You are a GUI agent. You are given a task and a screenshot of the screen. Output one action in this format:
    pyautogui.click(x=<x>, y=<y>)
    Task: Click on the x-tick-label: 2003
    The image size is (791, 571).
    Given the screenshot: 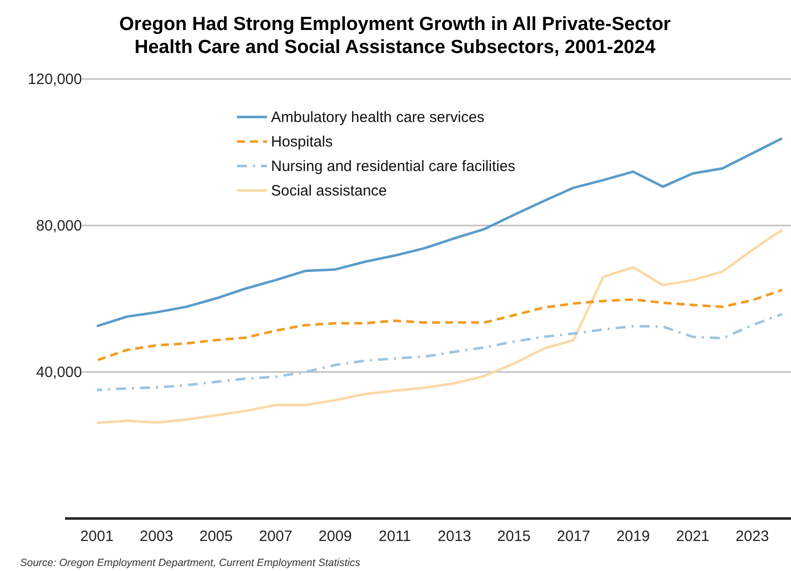 What is the action you would take?
    pyautogui.click(x=157, y=537)
    